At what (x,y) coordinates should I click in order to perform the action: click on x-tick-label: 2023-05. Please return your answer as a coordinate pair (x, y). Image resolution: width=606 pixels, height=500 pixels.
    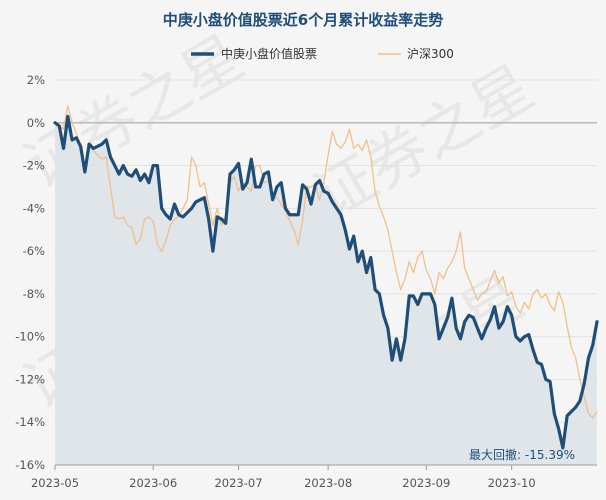
    Looking at the image, I should click on (55, 483).